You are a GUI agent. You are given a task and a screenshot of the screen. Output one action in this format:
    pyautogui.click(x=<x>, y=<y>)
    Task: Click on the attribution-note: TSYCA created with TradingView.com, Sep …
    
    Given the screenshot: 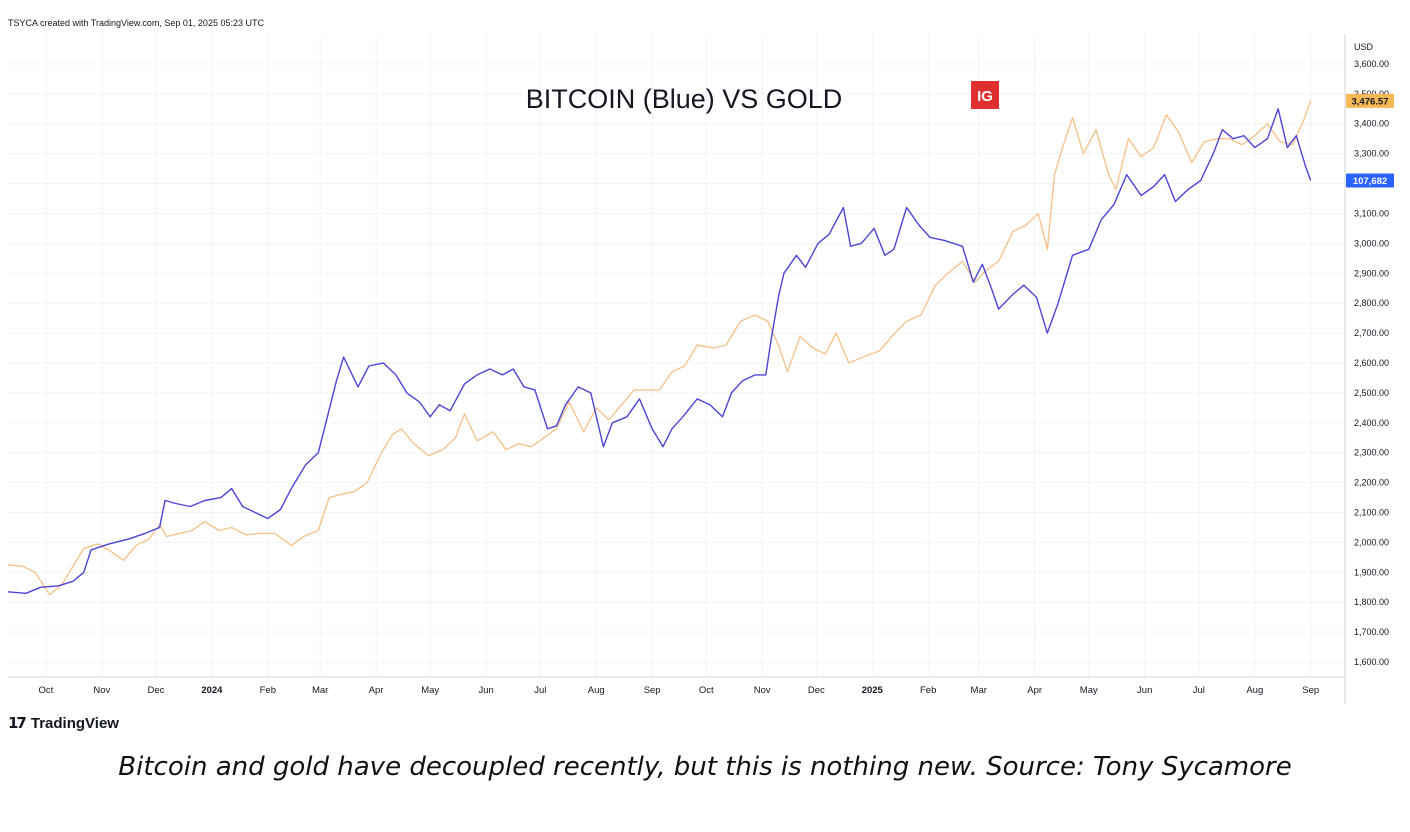 What is the action you would take?
    pyautogui.click(x=136, y=23)
    